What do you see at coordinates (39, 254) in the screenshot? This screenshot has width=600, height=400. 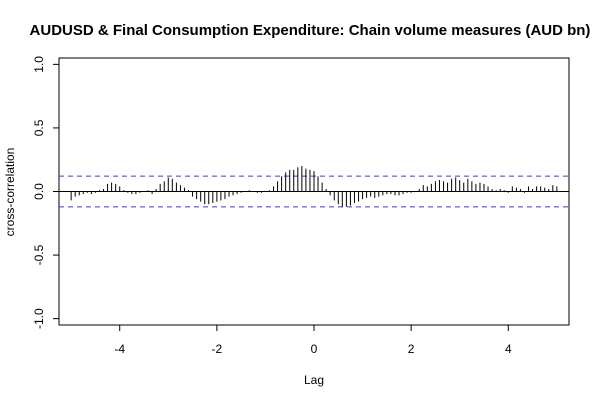 I see `y-tick-label-3: -0.5` at bounding box center [39, 254].